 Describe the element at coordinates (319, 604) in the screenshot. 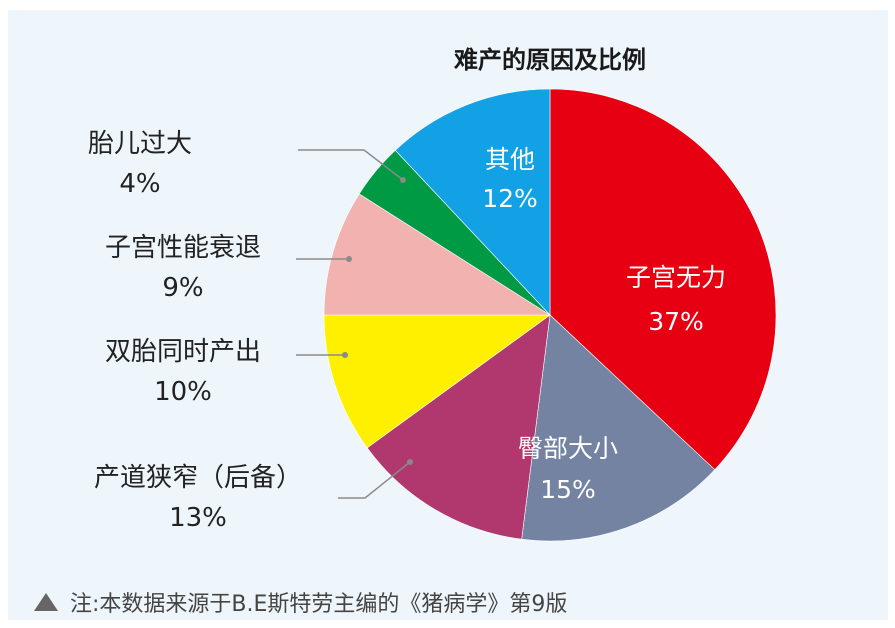

I see `source-note-text: 注:本数据来源于B.E斯特劳主编的《猪病学》第9版` at that location.